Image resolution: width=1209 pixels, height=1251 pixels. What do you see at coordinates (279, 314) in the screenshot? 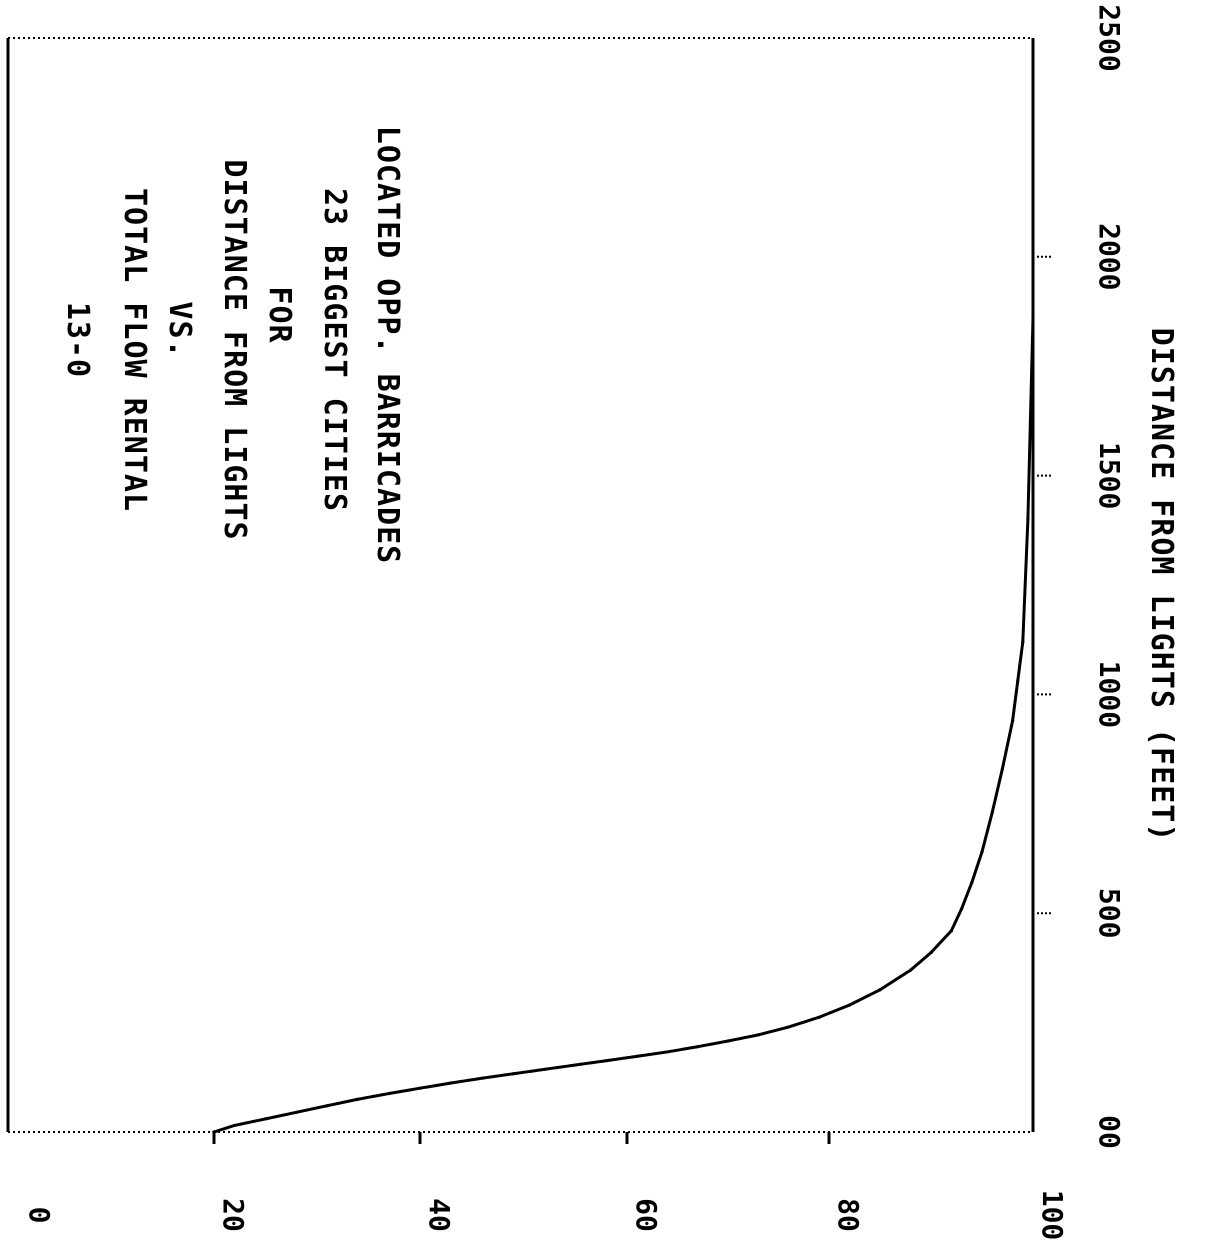
I see `chart-title-line: FOR` at bounding box center [279, 314].